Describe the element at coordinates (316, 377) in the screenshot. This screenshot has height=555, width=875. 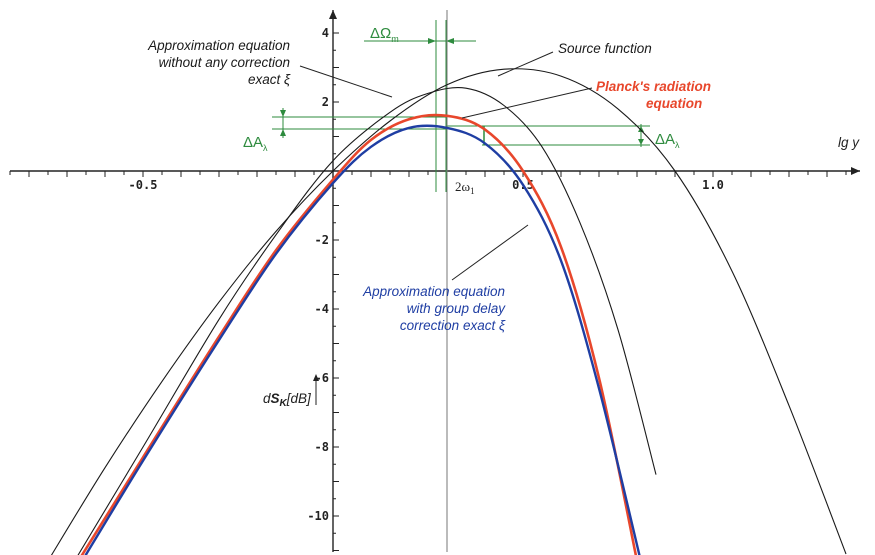
I see `y-label-arrow-head` at that location.